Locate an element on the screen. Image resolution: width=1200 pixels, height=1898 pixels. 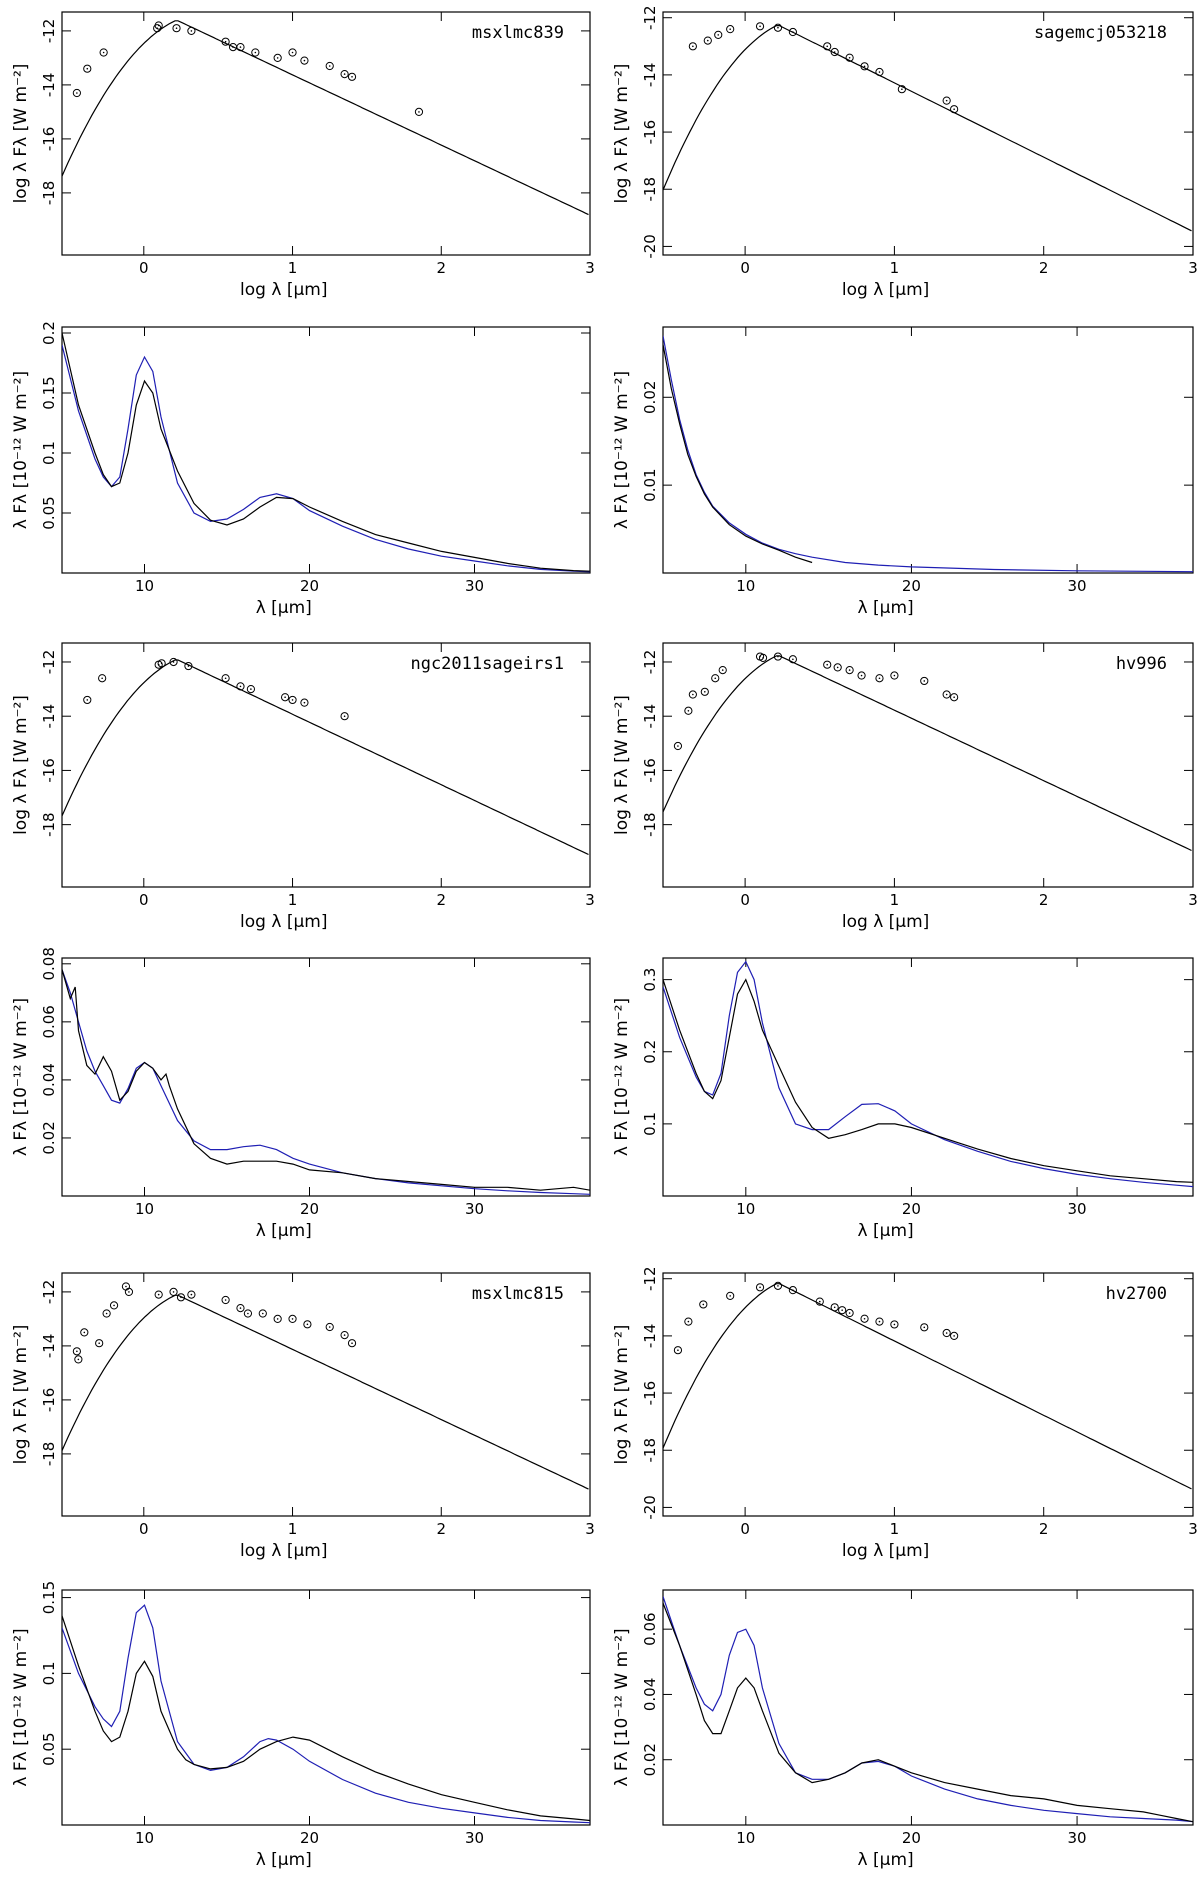
y-tick-label: 0.04 is located at coordinates (49, 1079).